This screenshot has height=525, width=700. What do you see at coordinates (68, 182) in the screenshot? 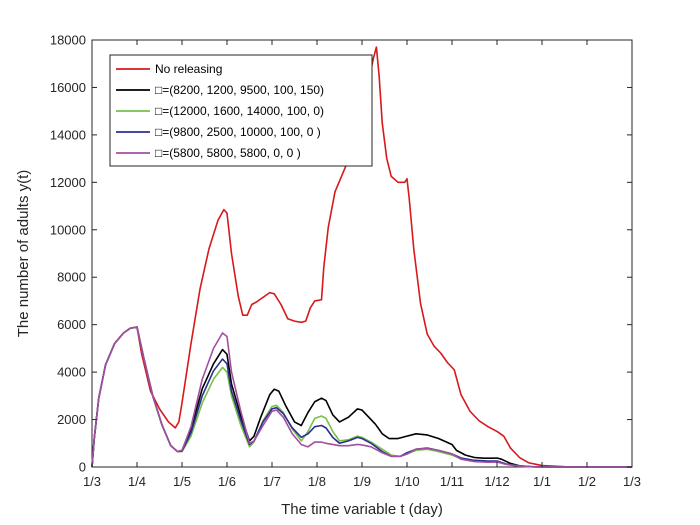
I see `y-tick-label: 12000` at bounding box center [68, 182].